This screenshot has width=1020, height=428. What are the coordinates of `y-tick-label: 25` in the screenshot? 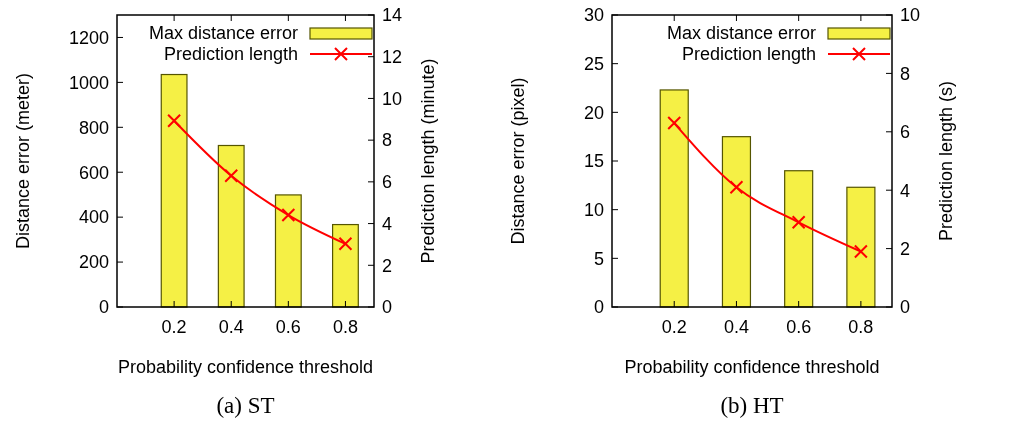 It's located at (593, 63).